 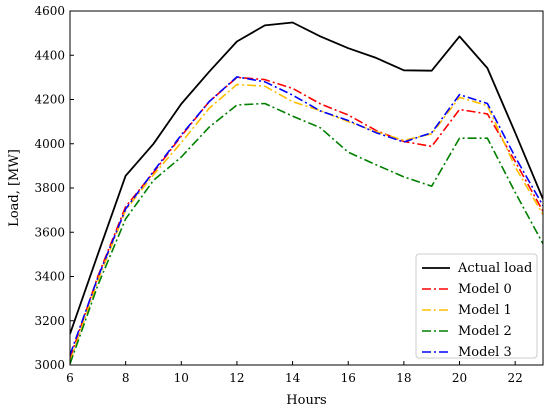 I want to click on y-tick-label: 3400, so click(x=49, y=277).